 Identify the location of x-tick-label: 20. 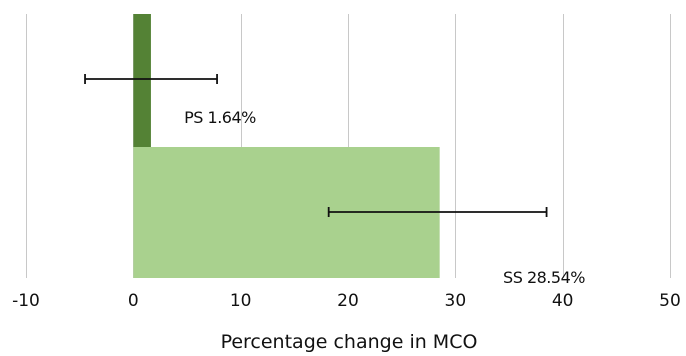
(348, 301).